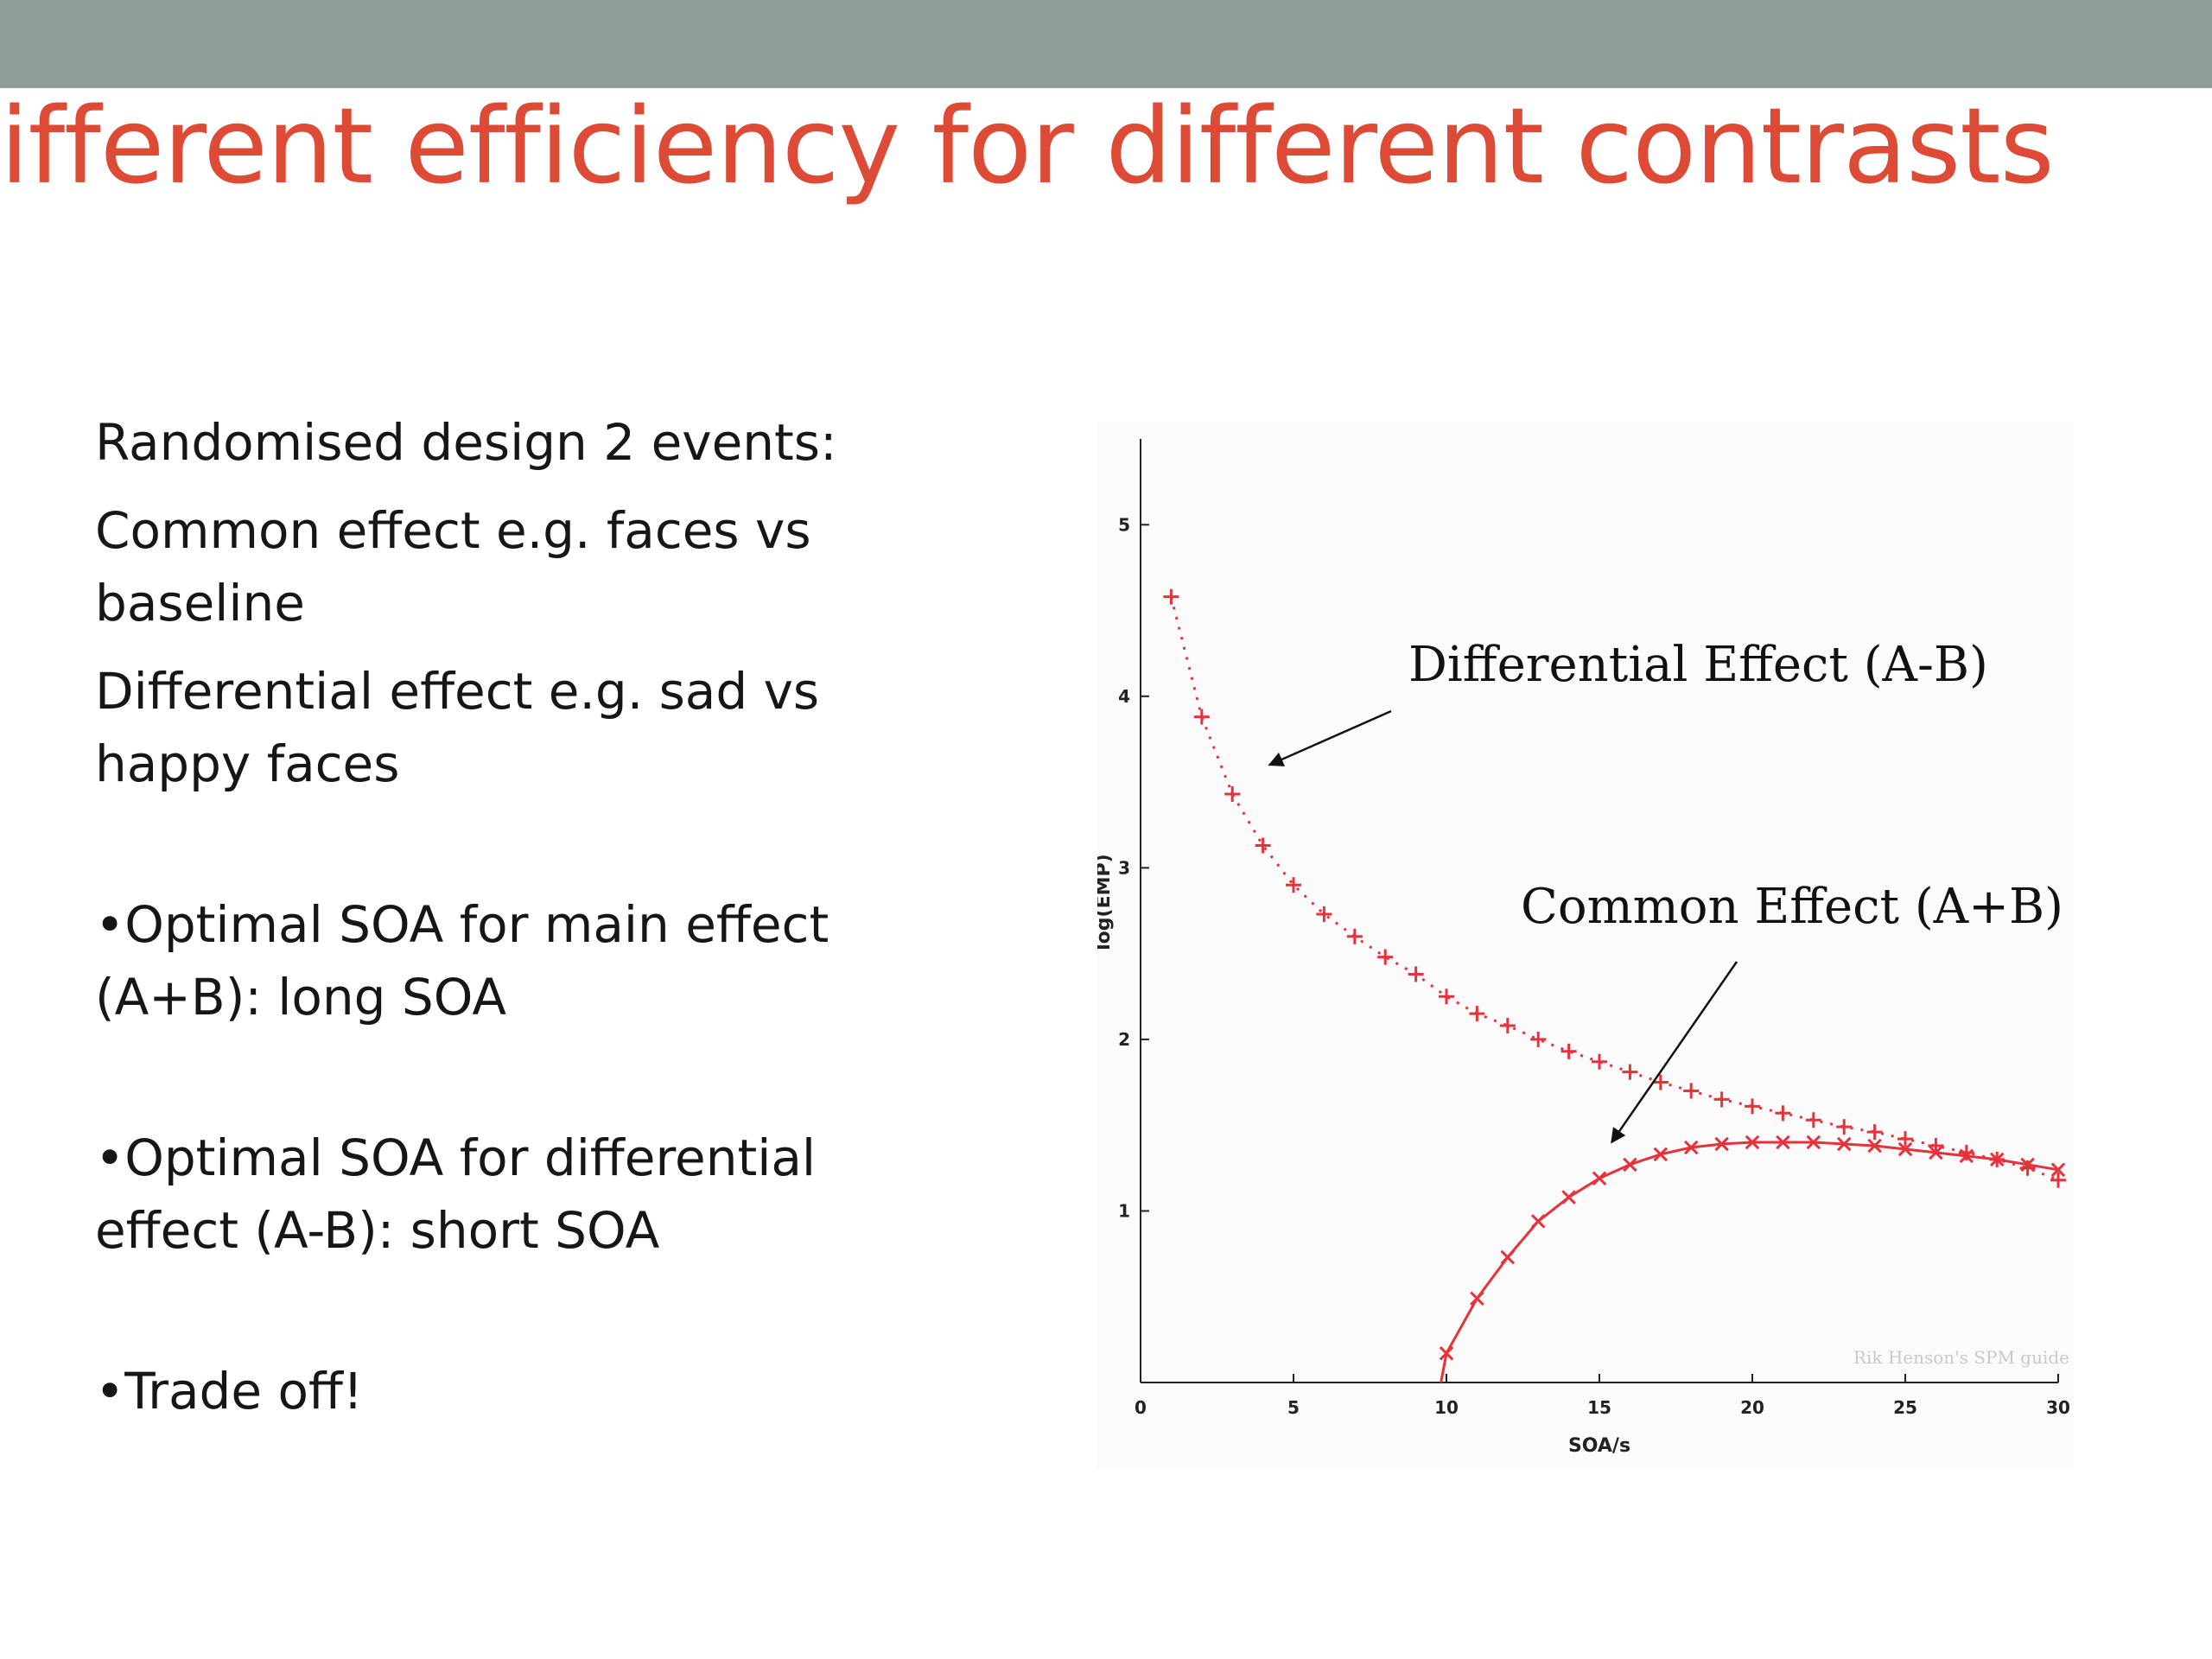  I want to click on x-tick-label: 25, so click(1905, 1407).